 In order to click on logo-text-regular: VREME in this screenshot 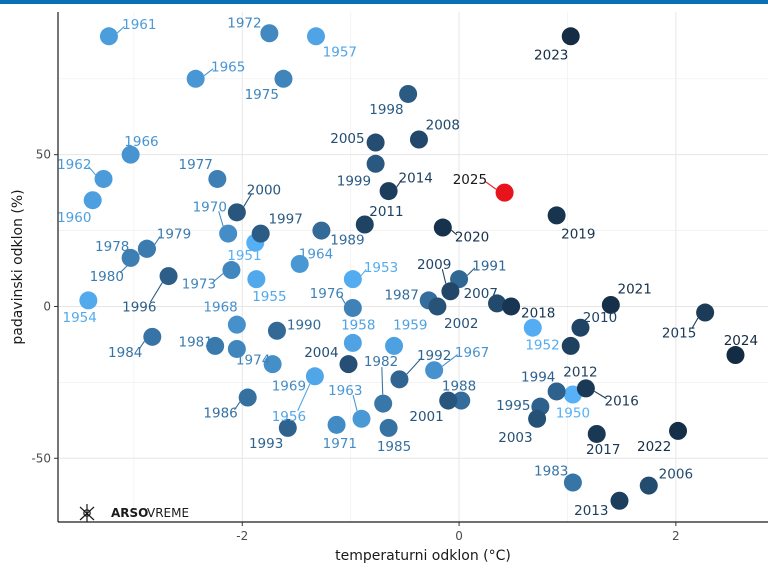, I will do `click(168, 513)`.